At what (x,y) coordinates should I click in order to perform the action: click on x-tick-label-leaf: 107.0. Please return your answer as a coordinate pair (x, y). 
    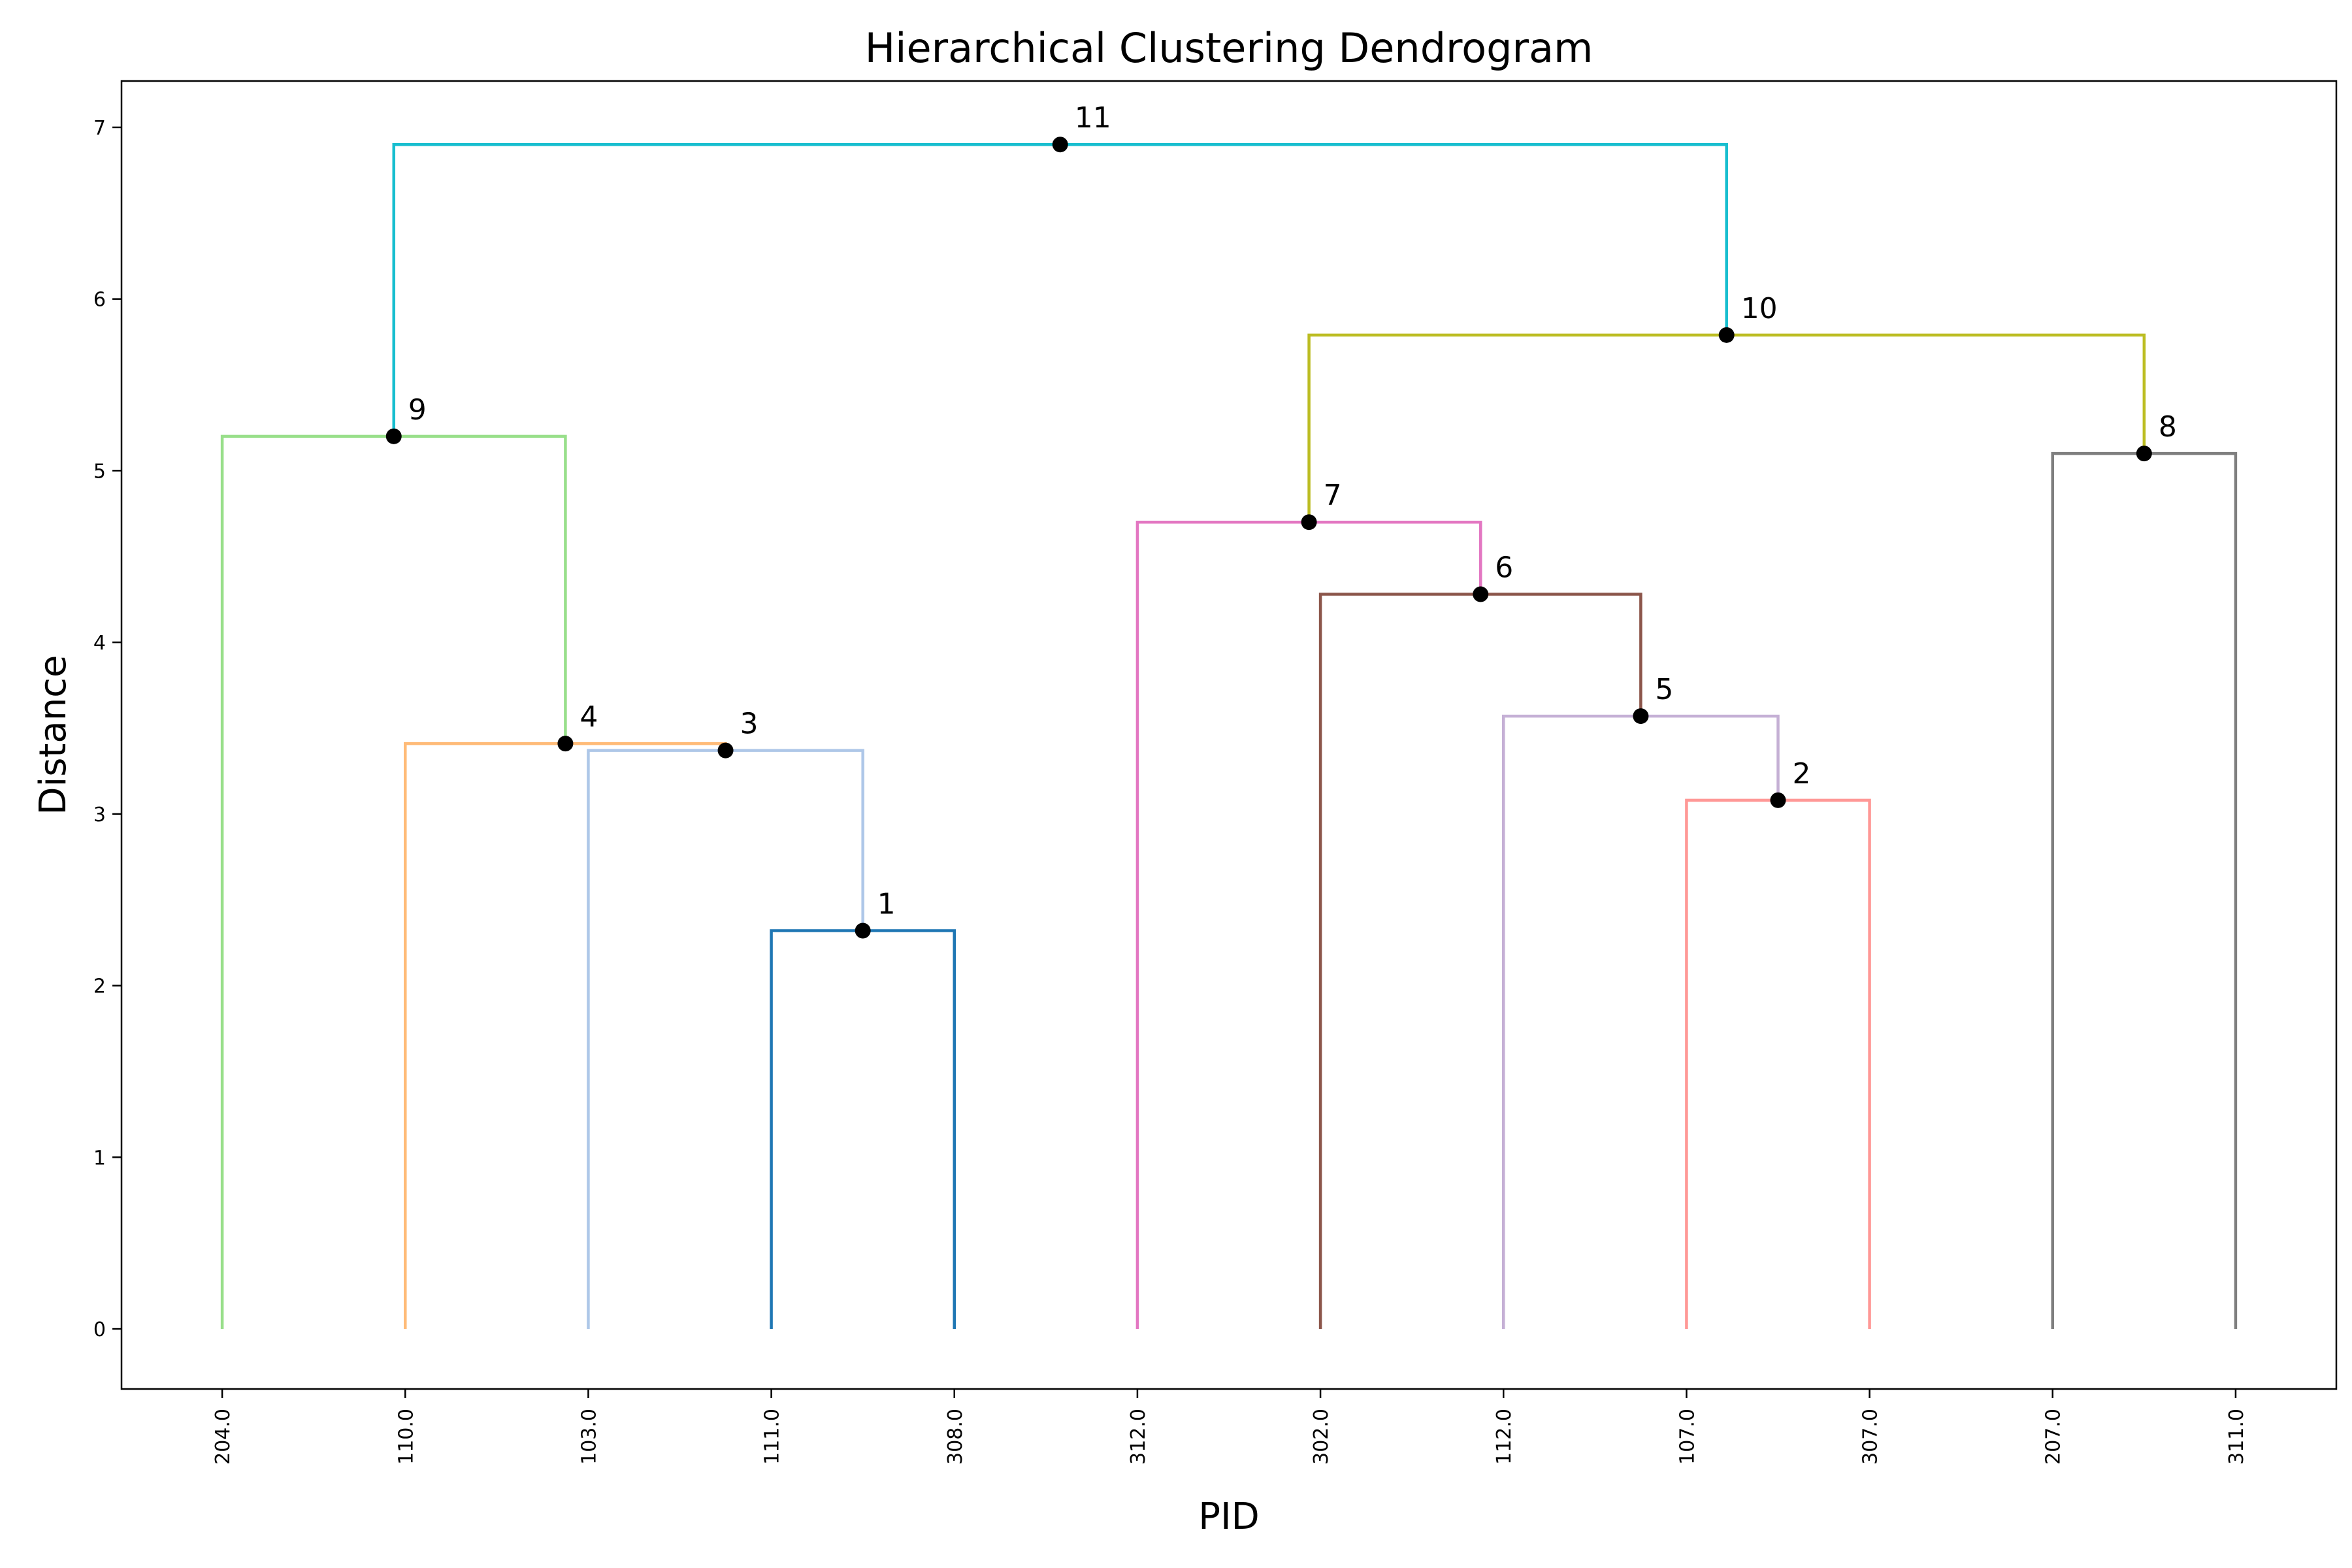
    Looking at the image, I should click on (1687, 1437).